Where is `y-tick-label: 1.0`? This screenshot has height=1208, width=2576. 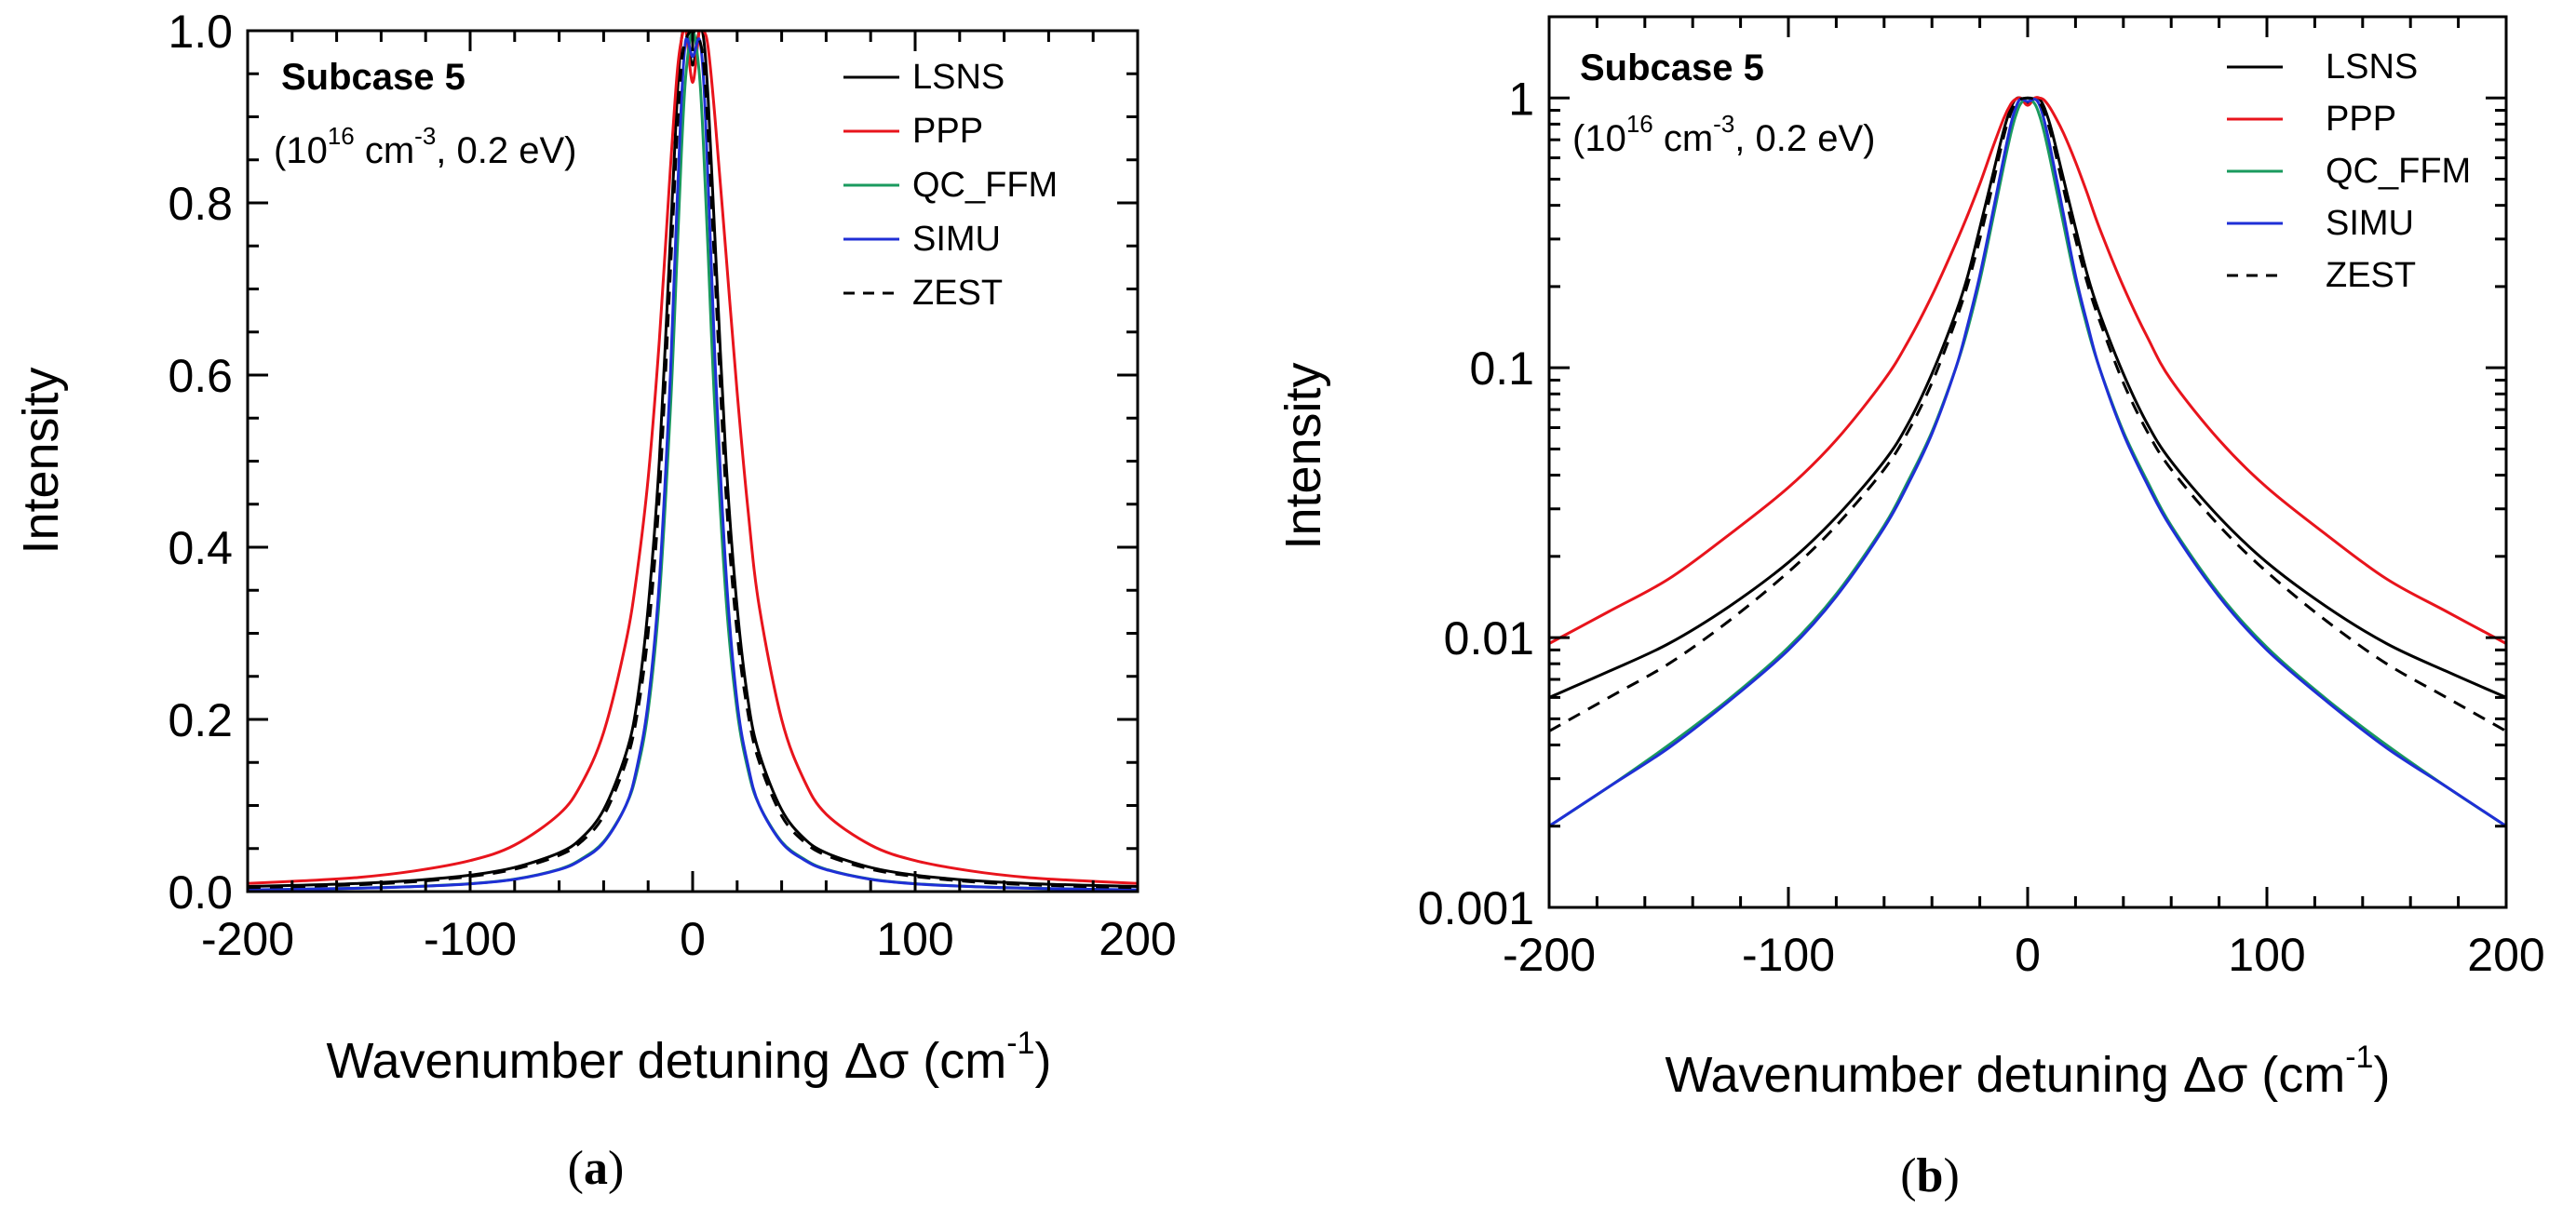 y-tick-label: 1.0 is located at coordinates (200, 32).